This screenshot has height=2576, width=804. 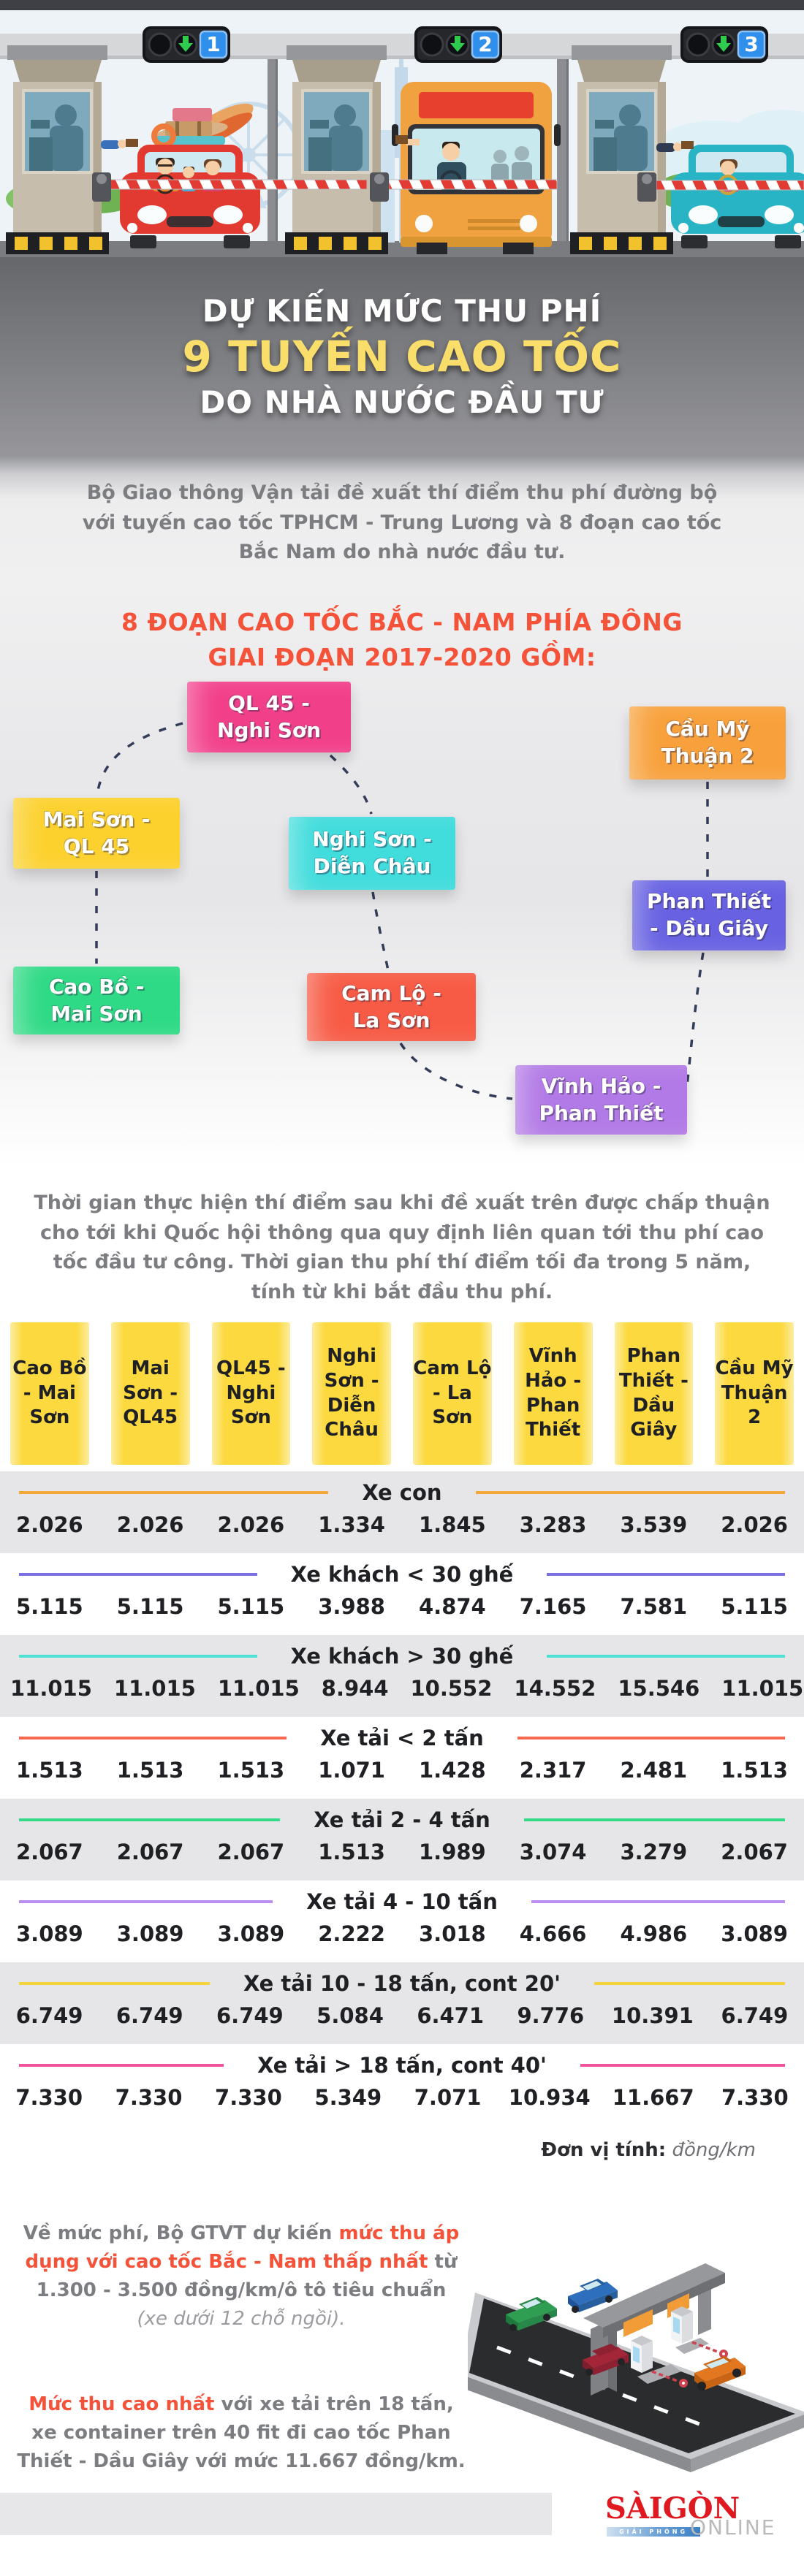 I want to click on route-node-phan-thiet-dau-giay: Phan Thiết - Dầu Giây, so click(x=709, y=915).